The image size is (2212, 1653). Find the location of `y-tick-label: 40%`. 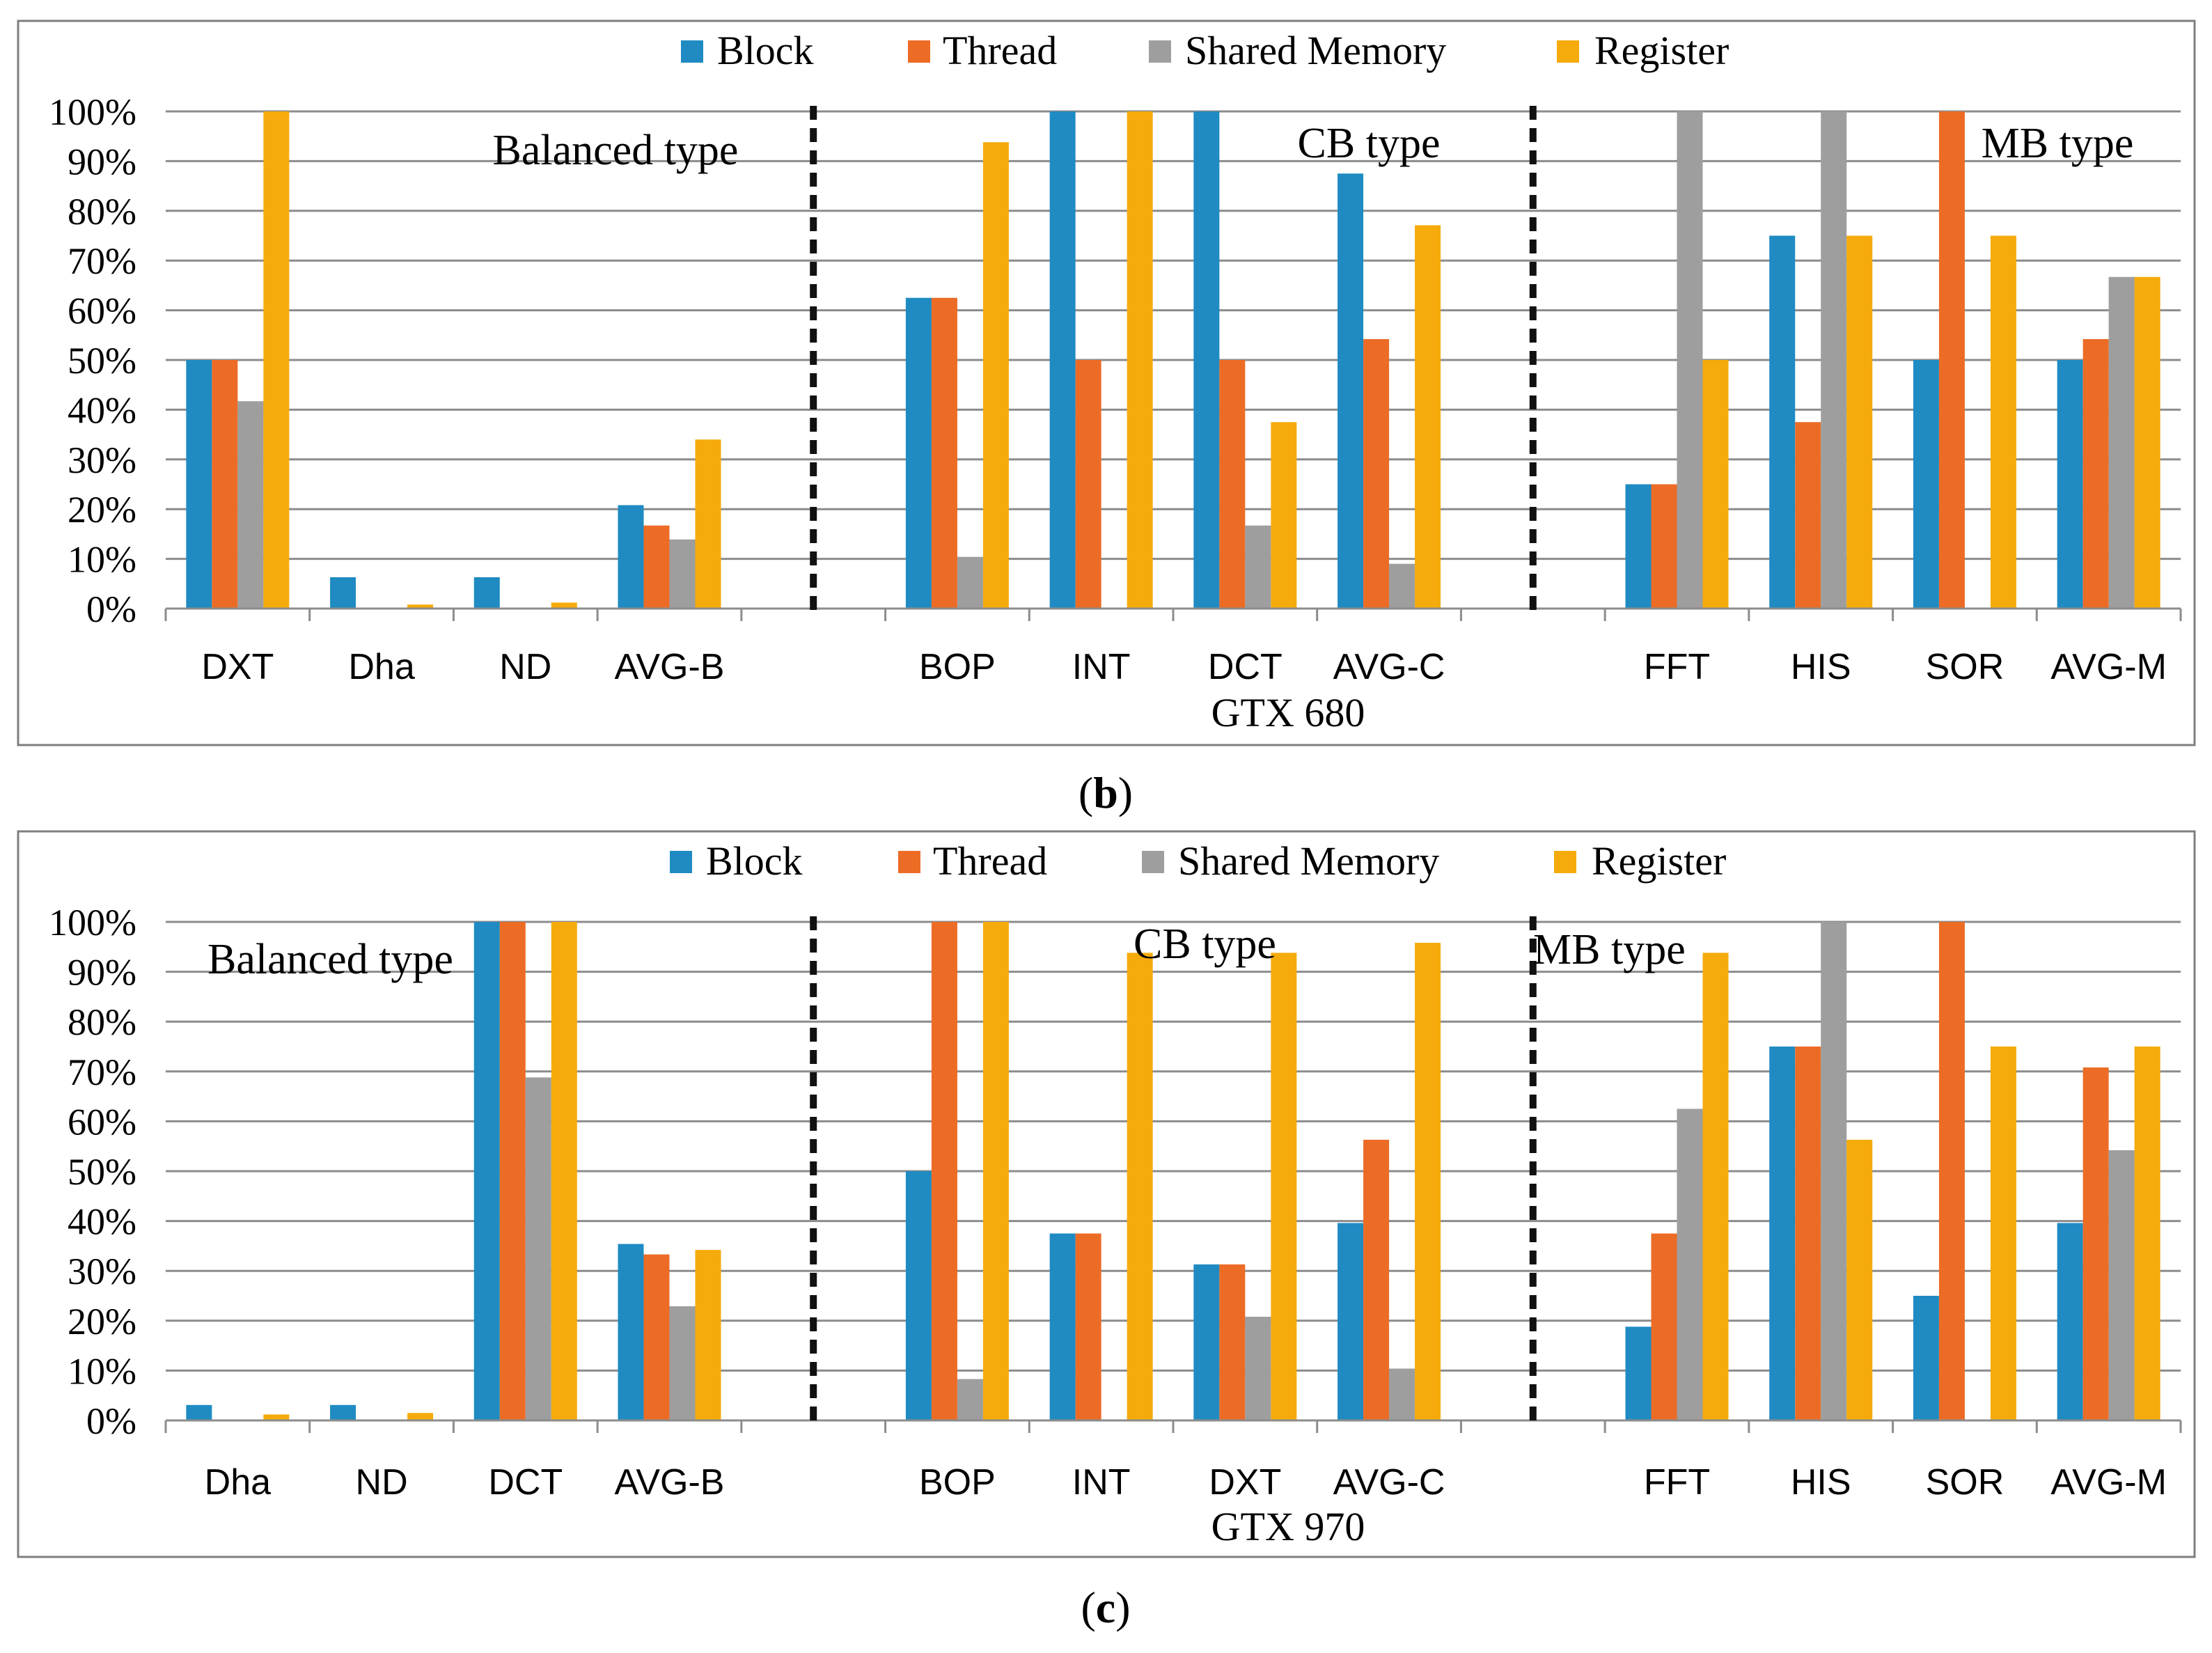

y-tick-label: 40% is located at coordinates (102, 1222).